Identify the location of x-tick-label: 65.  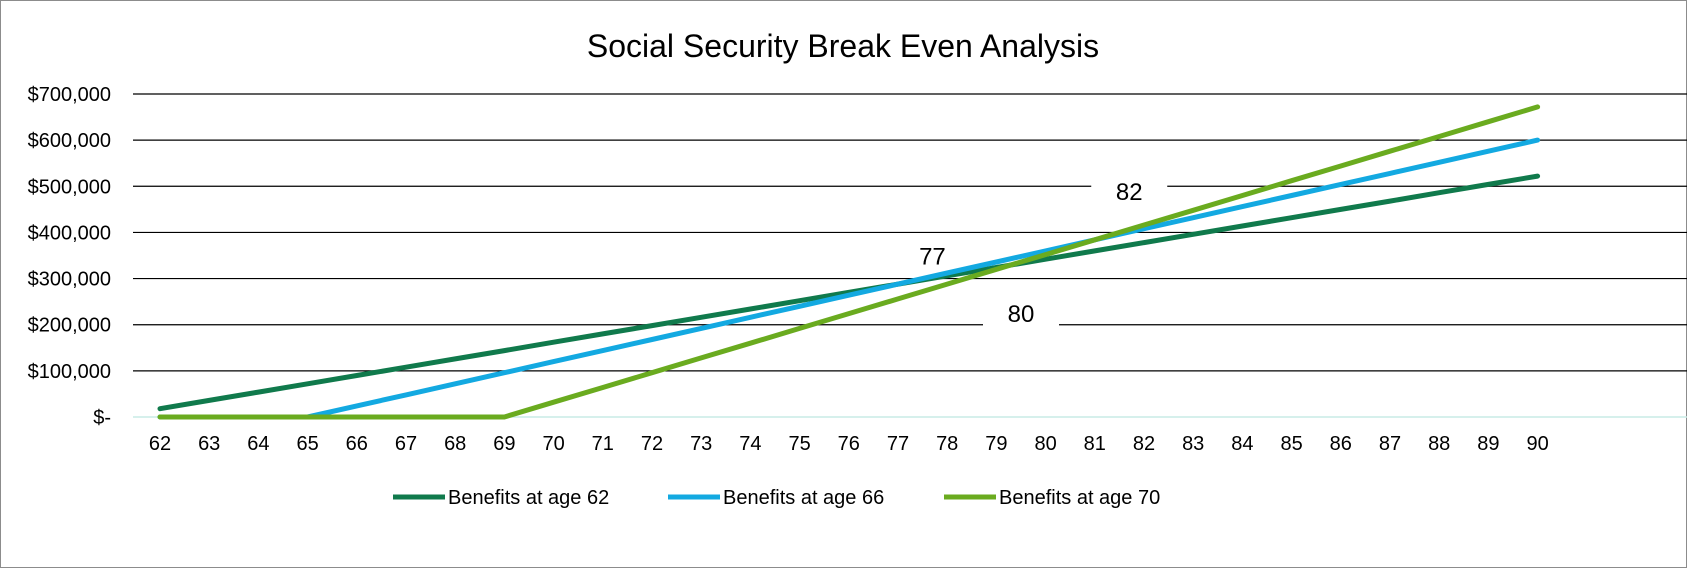
(307, 444).